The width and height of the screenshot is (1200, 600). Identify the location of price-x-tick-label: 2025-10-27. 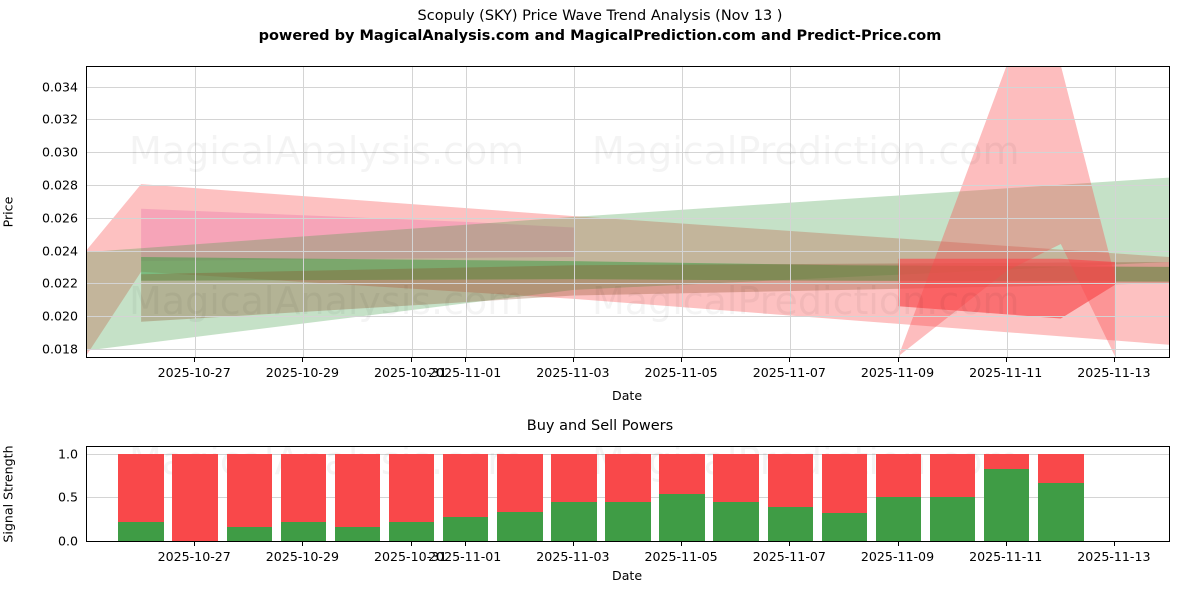
(194, 372).